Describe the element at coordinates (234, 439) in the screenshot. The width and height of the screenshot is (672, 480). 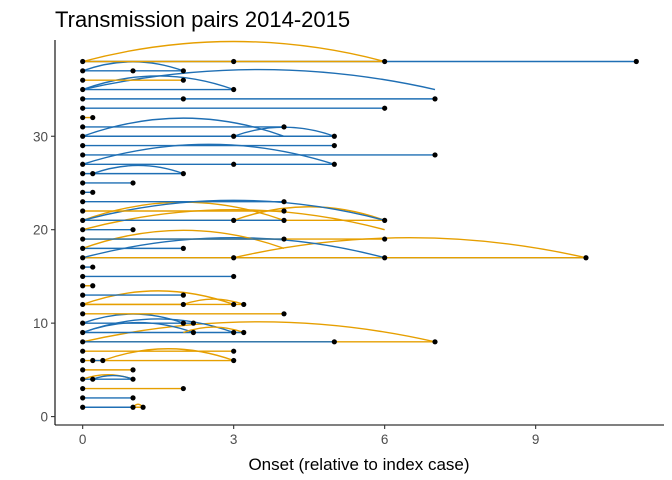
I see `x-tick-label-3: 3` at that location.